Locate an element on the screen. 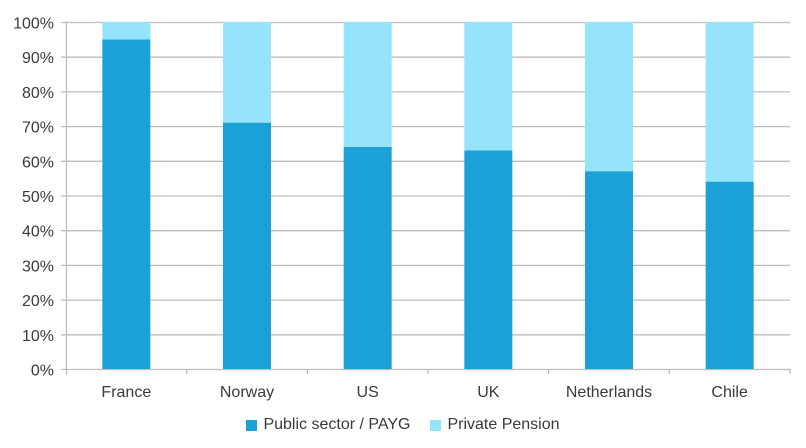  bar-public-france is located at coordinates (126, 204).